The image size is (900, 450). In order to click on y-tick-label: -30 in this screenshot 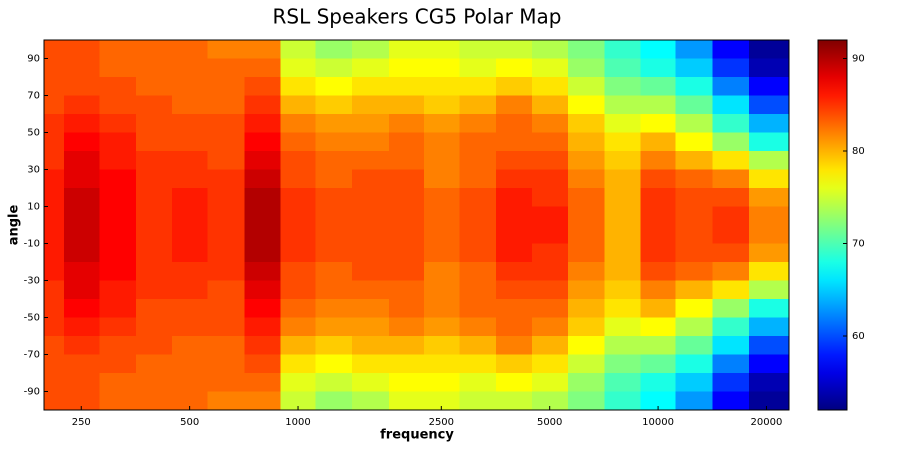, I will do `click(32, 281)`.